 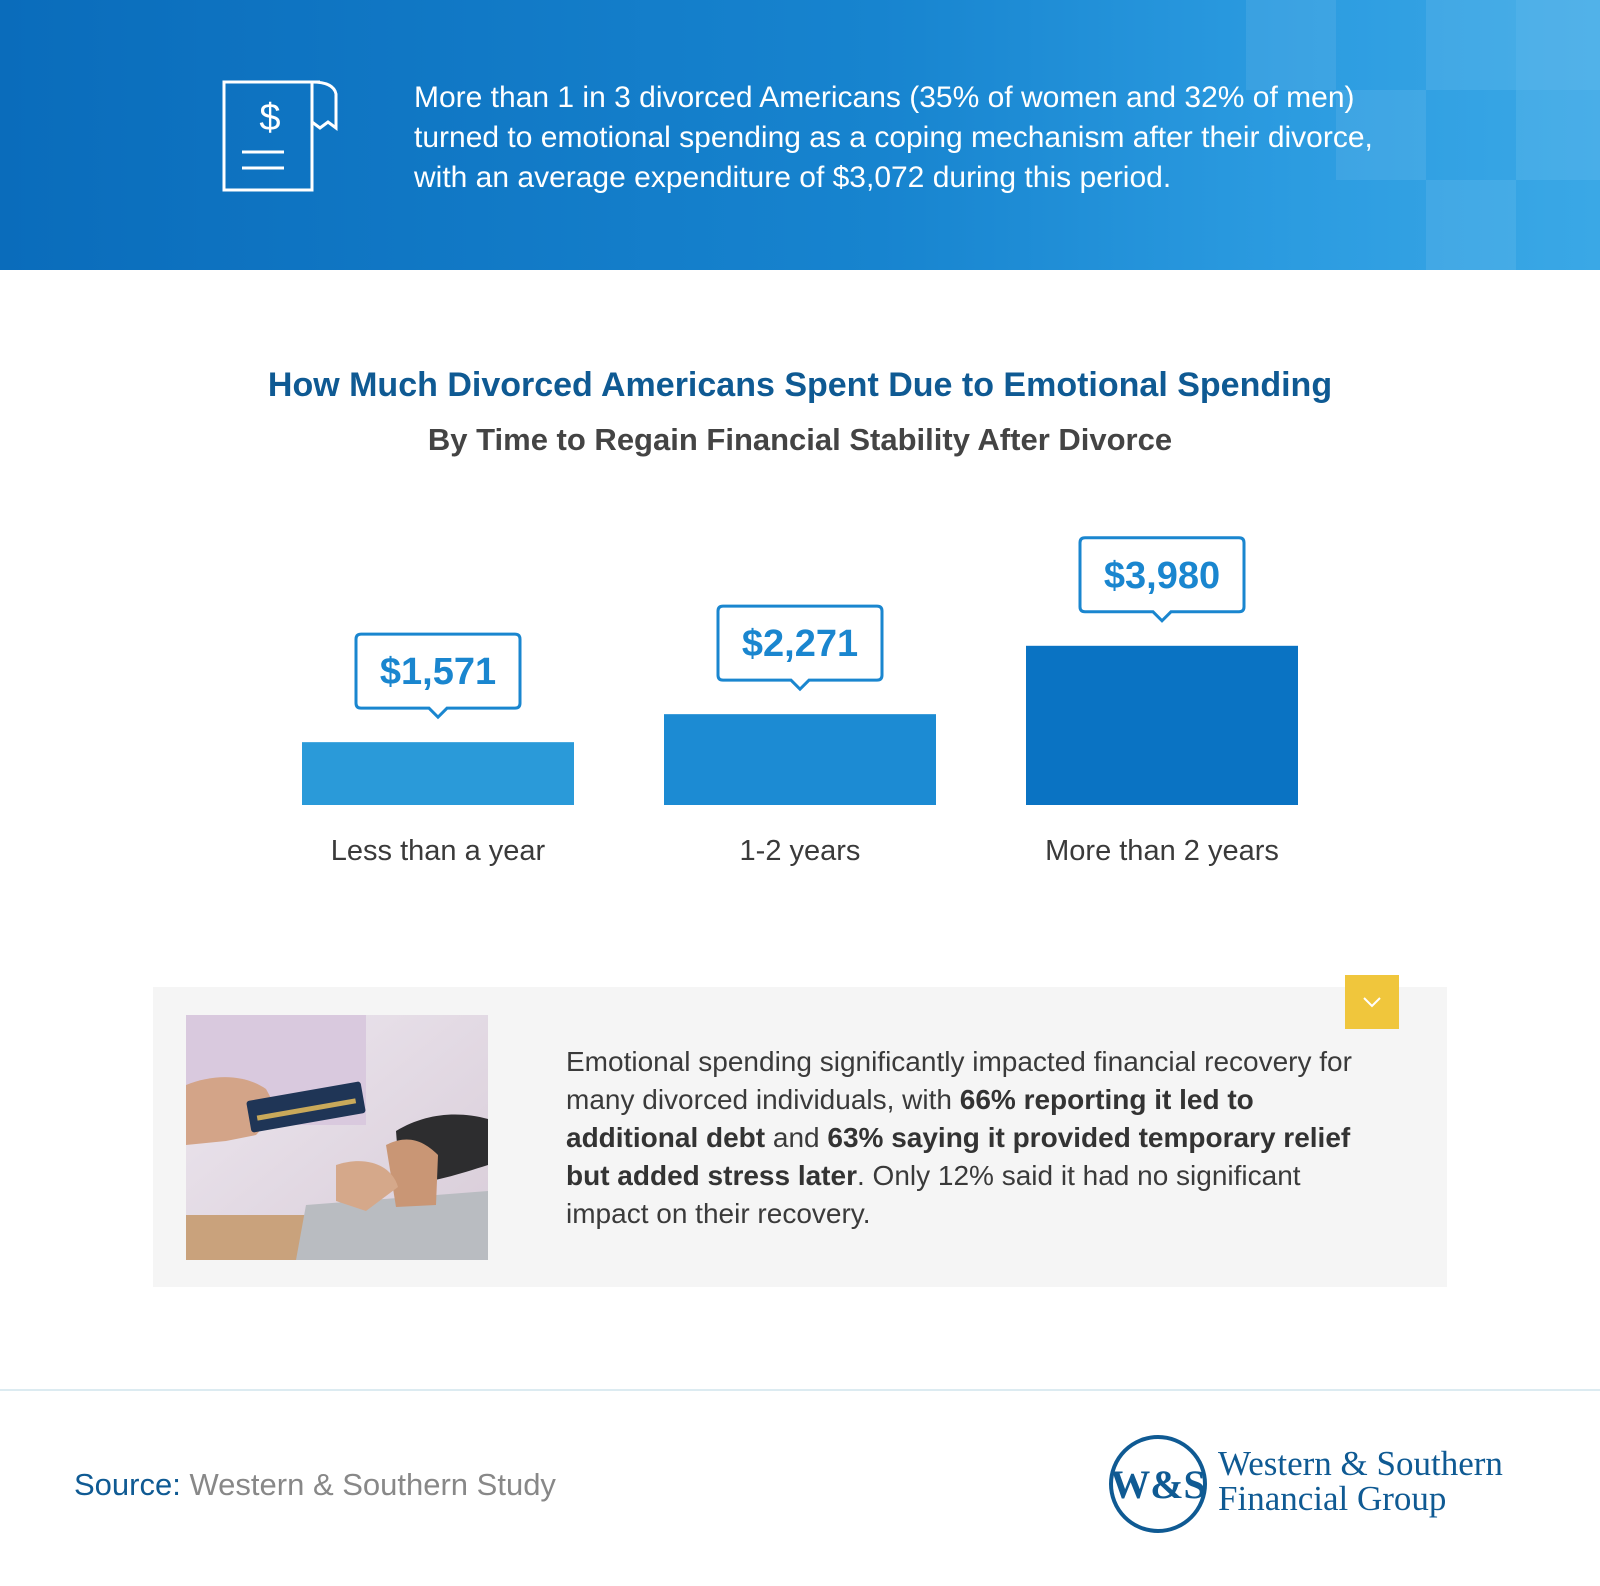 I want to click on logo-monogram: W&S, so click(x=1158, y=1484).